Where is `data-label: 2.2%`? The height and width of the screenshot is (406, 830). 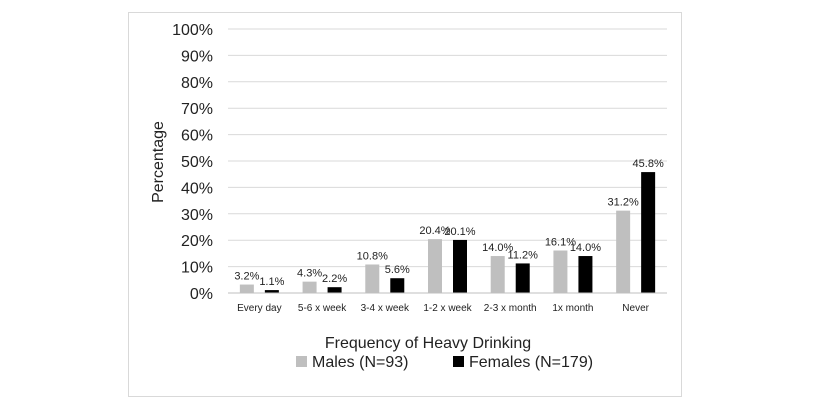
data-label: 2.2% is located at coordinates (334, 279).